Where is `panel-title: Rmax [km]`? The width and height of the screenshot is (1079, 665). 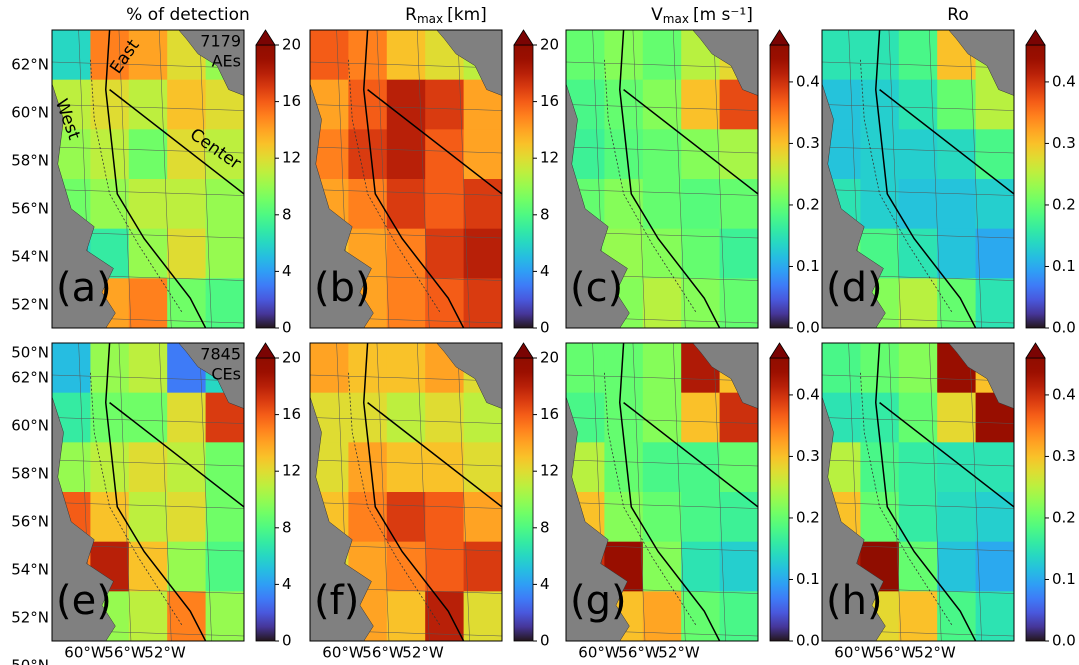
panel-title: Rmax [km] is located at coordinates (446, 15).